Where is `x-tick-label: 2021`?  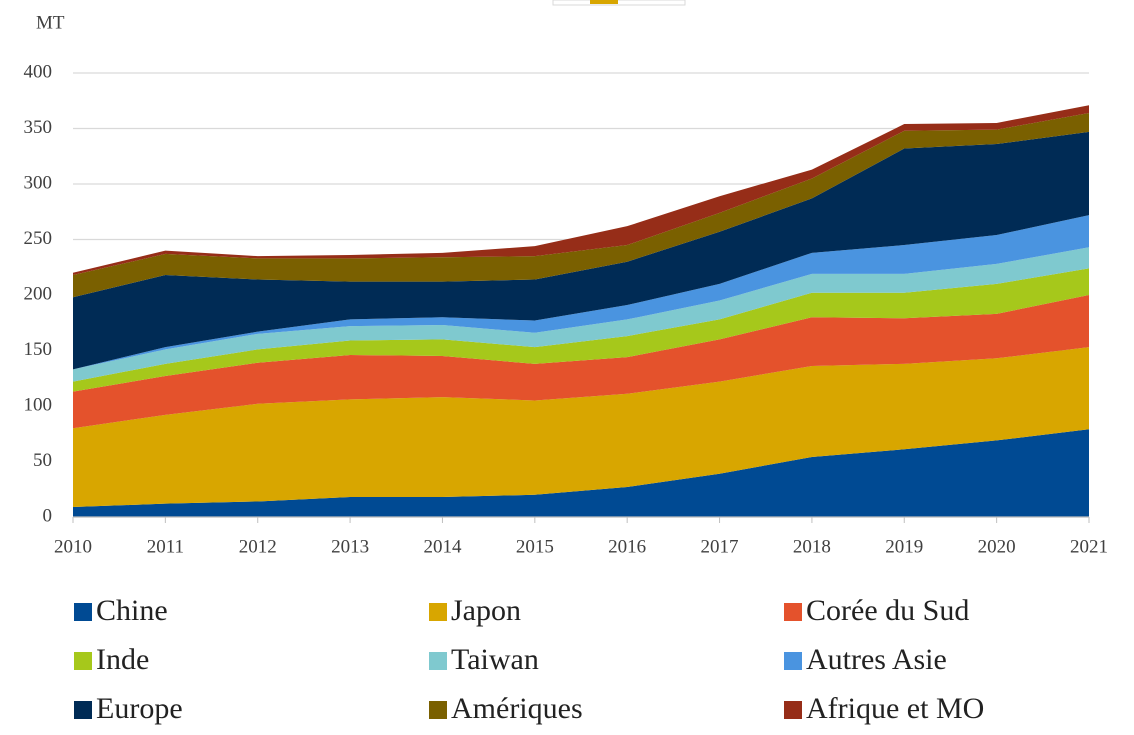 x-tick-label: 2021 is located at coordinates (1089, 546).